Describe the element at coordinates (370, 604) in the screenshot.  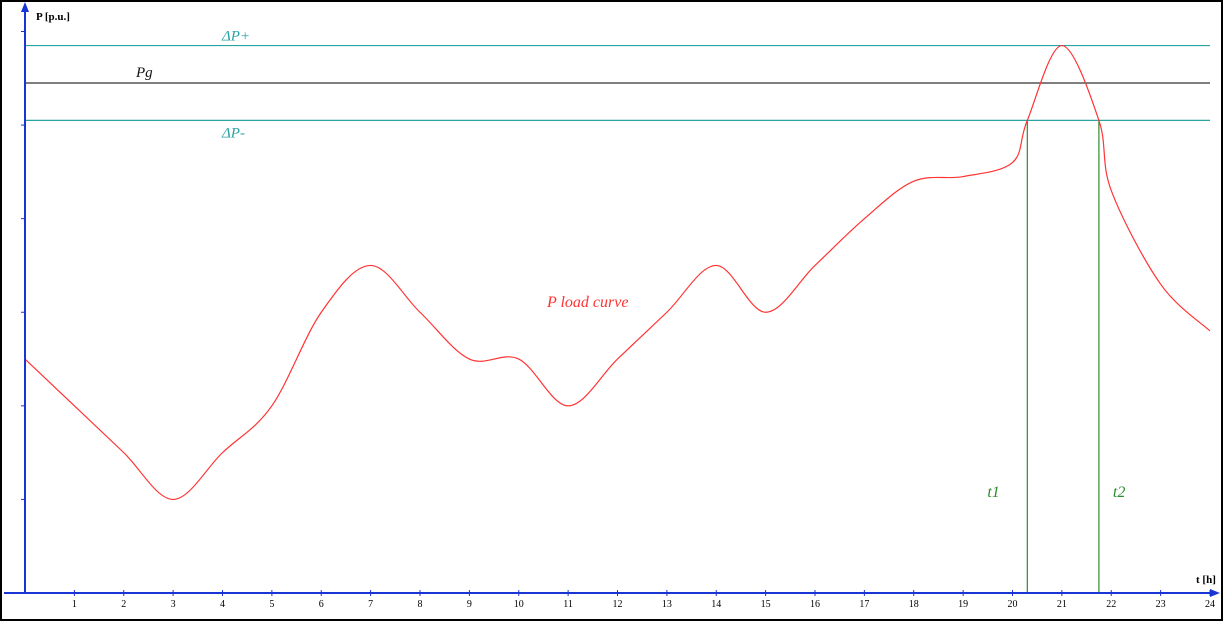
I see `x-tick-label-7: 7` at that location.